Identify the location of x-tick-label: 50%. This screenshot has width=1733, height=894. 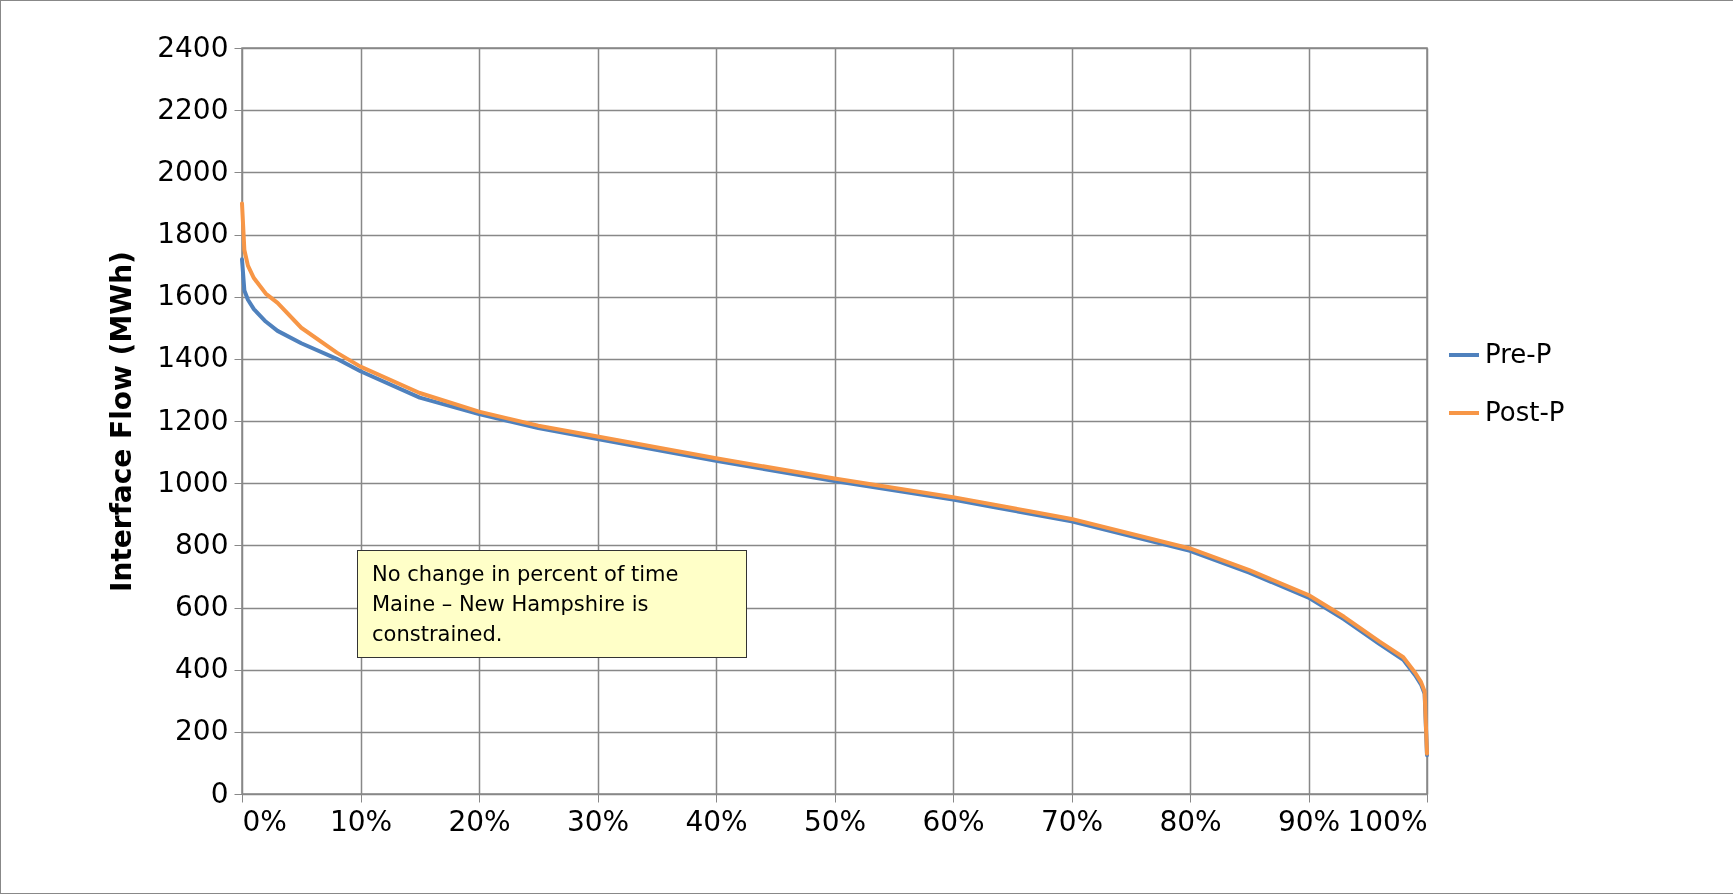
(835, 821).